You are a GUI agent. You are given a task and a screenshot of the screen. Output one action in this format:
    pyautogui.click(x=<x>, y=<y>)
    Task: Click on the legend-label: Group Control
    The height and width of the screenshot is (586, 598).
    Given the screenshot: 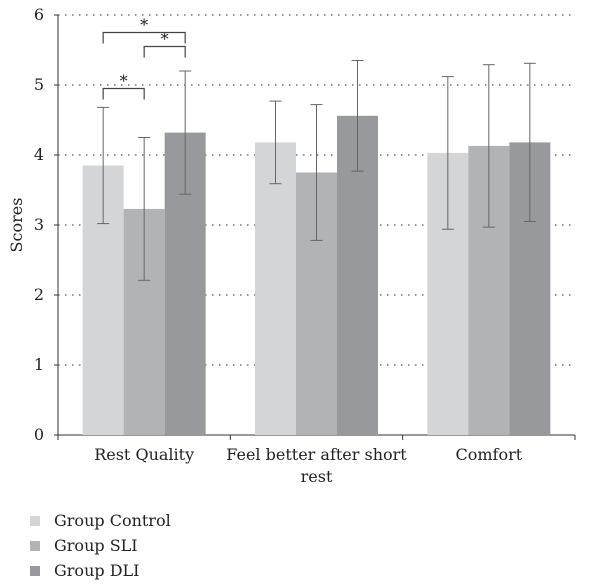 What is the action you would take?
    pyautogui.click(x=112, y=520)
    